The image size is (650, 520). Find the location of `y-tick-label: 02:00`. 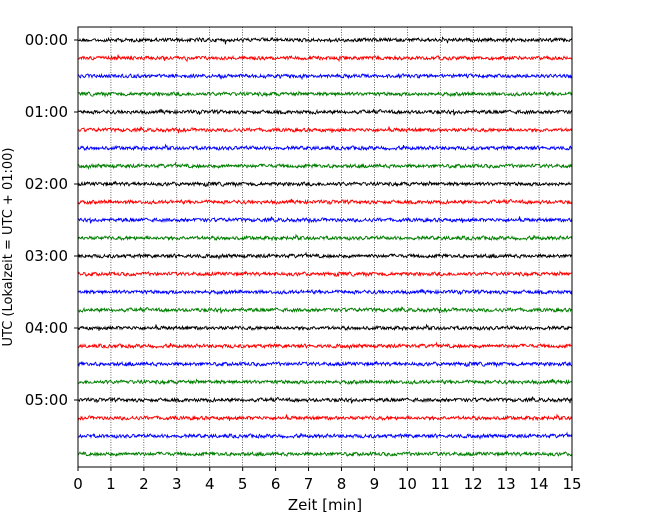

y-tick-label: 02:00 is located at coordinates (46, 184).